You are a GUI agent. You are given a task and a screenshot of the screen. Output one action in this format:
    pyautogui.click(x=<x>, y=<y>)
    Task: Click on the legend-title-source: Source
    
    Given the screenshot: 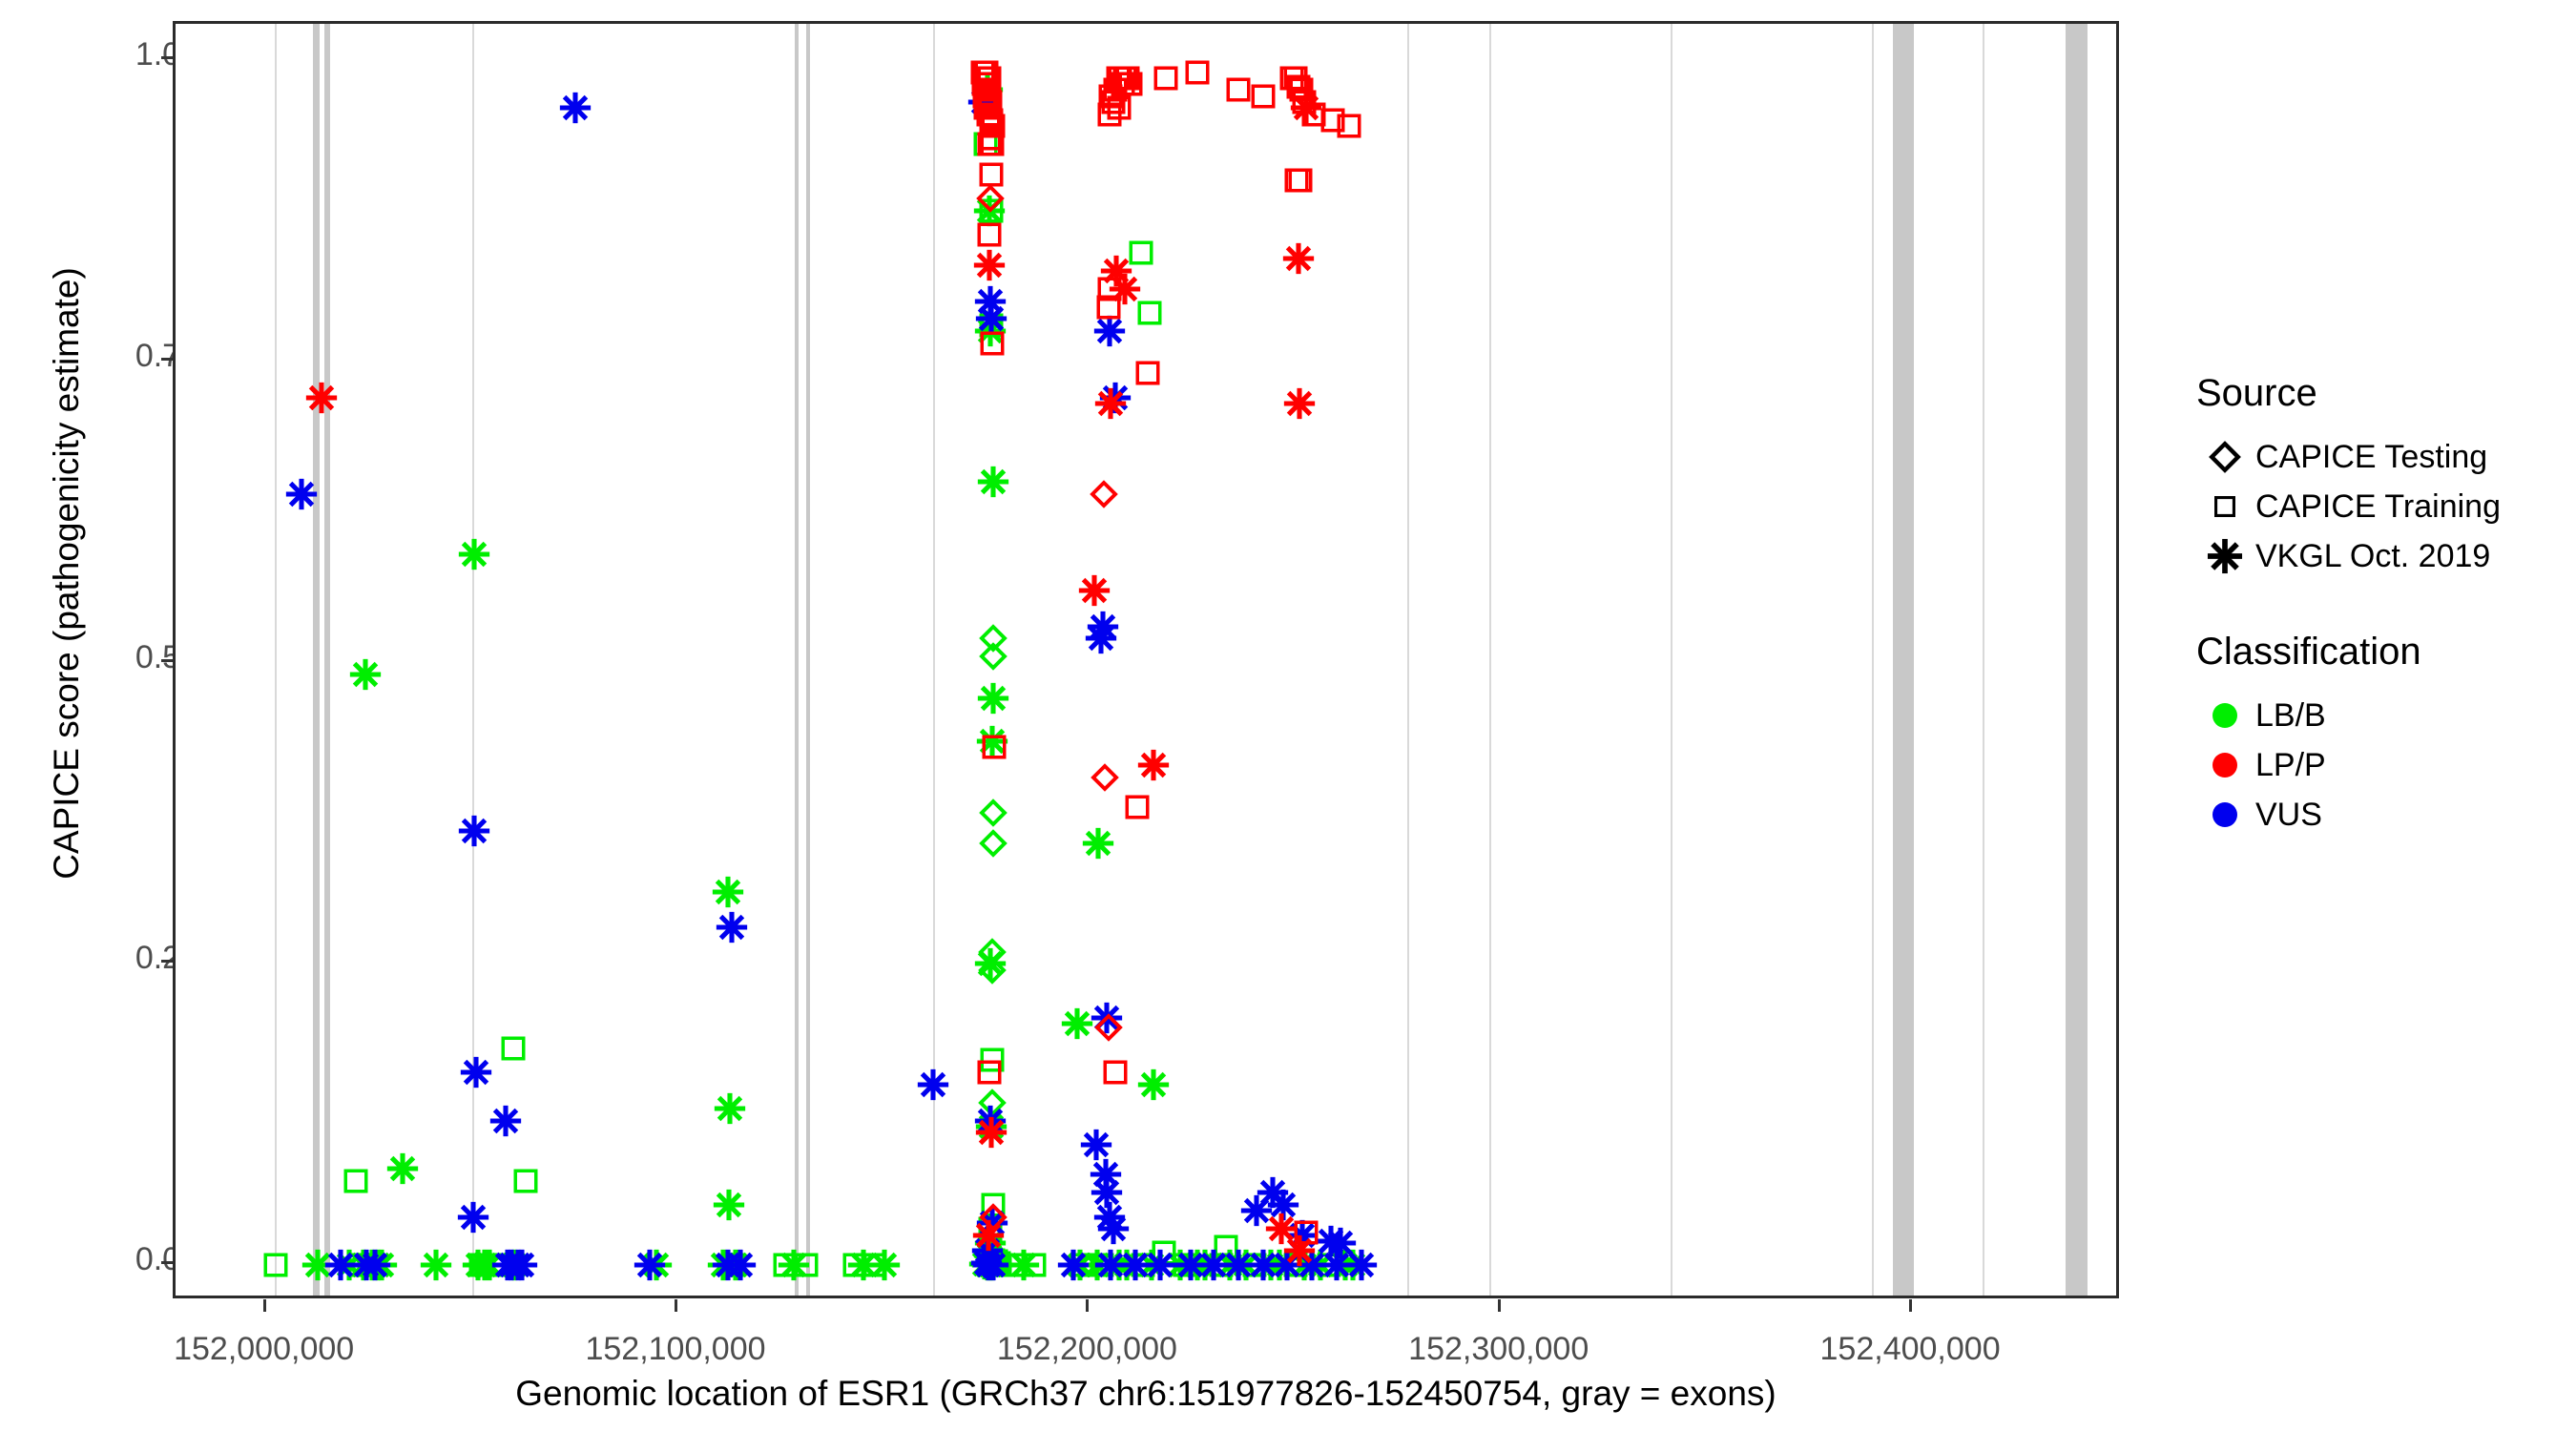 What is the action you would take?
    pyautogui.click(x=2256, y=393)
    